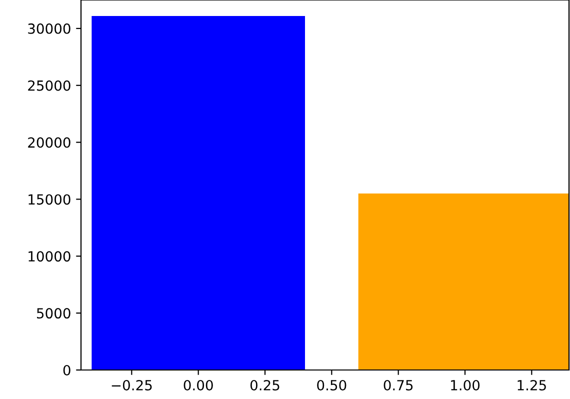 The image size is (570, 399). Describe the element at coordinates (398, 385) in the screenshot. I see `x-tick-label: 0.75` at that location.